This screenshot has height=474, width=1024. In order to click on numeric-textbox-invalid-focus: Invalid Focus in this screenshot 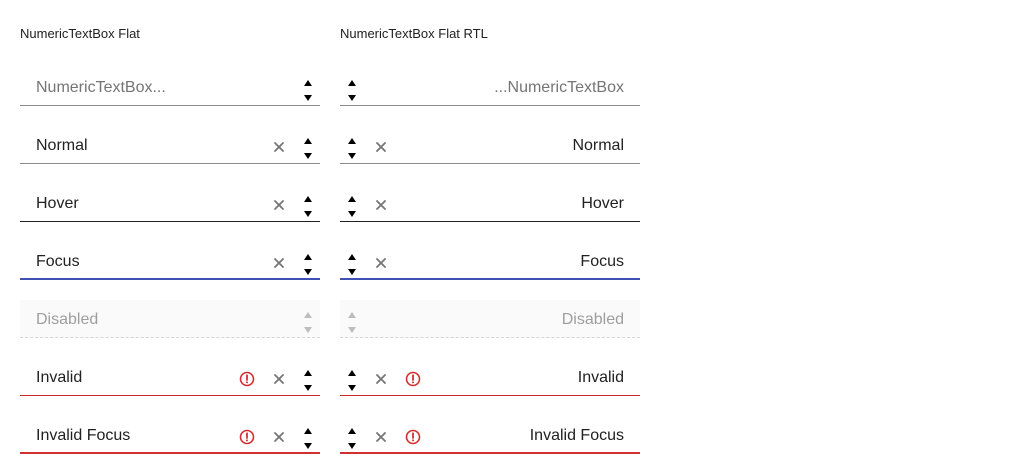, I will do `click(170, 435)`.